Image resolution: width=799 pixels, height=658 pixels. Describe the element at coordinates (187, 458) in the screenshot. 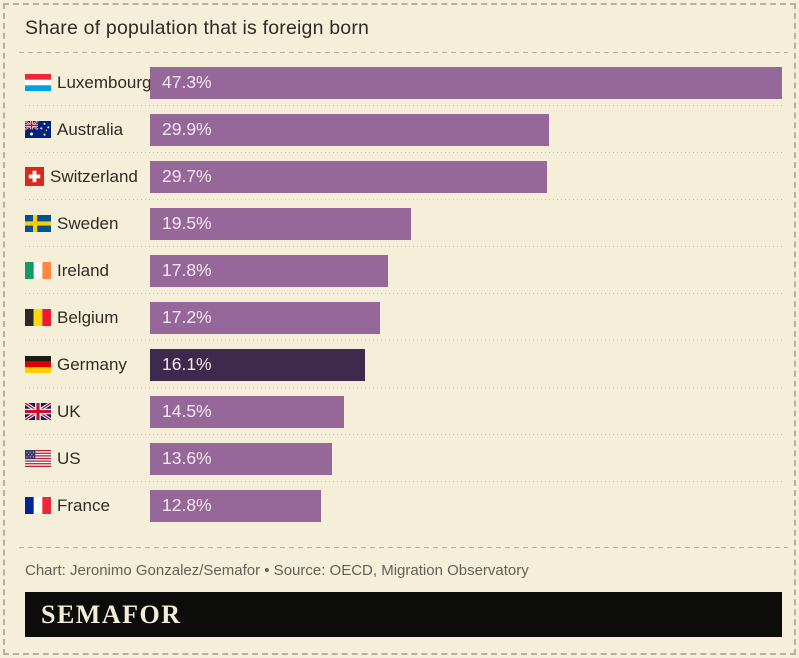

I see `value-label: 13.6%` at that location.